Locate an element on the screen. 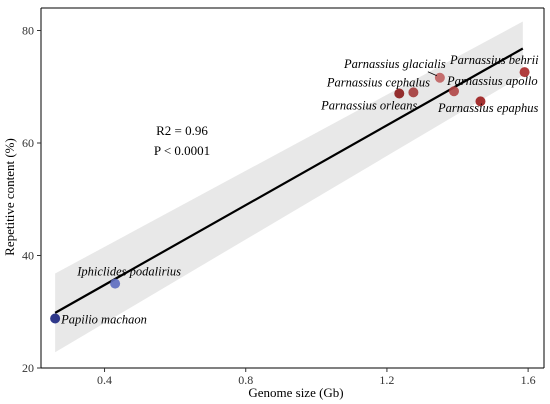 The width and height of the screenshot is (550, 404). point-label: Parnassius behrii is located at coordinates (494, 60).